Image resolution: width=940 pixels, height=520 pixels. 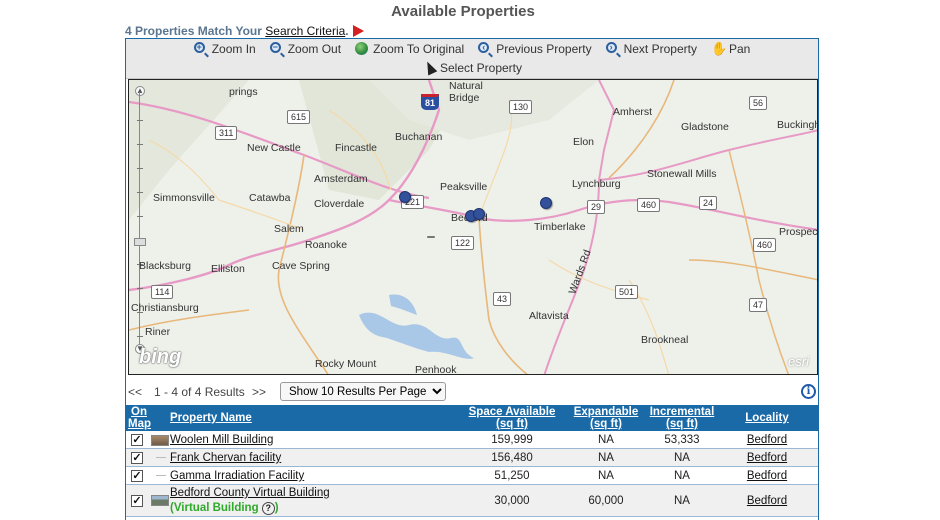 What do you see at coordinates (430, 67) in the screenshot?
I see `select-arrow-icon` at bounding box center [430, 67].